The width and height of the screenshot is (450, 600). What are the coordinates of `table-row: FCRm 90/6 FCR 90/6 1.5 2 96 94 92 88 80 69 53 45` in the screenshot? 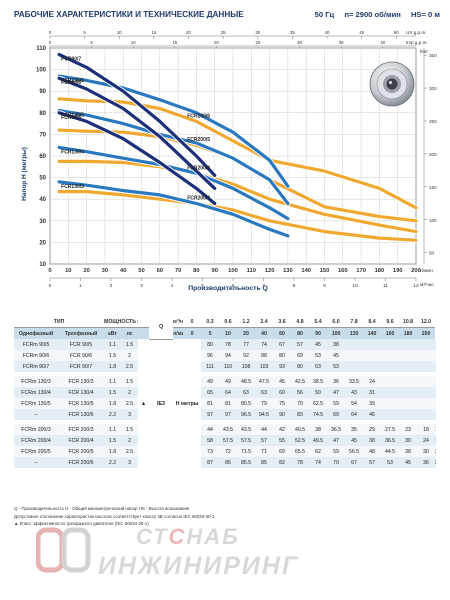 It's located at (226, 355).